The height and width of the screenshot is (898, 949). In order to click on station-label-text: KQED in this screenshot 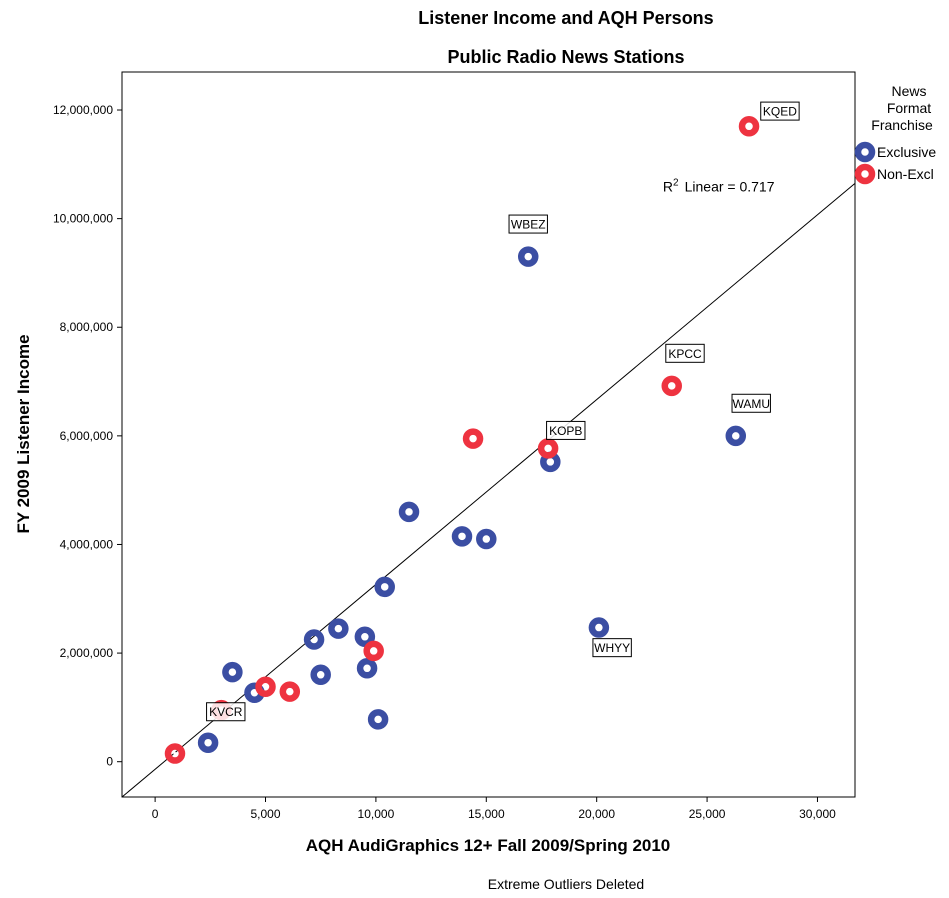, I will do `click(780, 112)`.